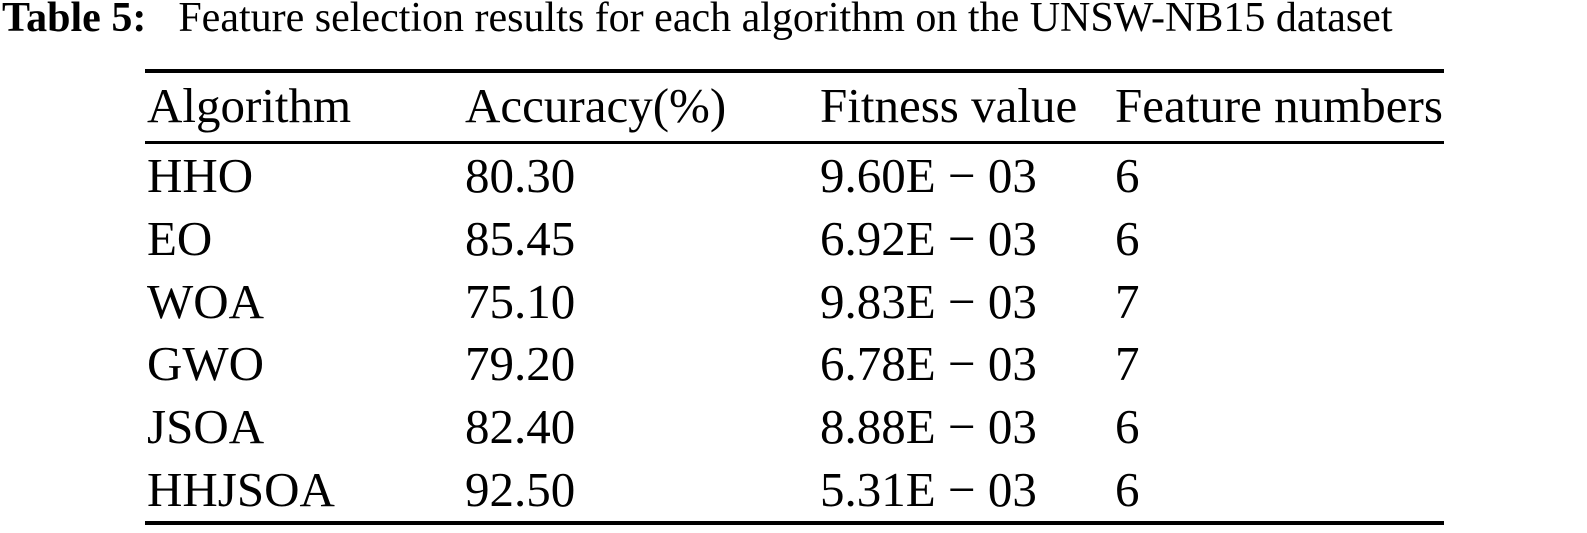 The image size is (1587, 533). Describe the element at coordinates (520, 175) in the screenshot. I see `cell-accuracy: 80.30` at that location.